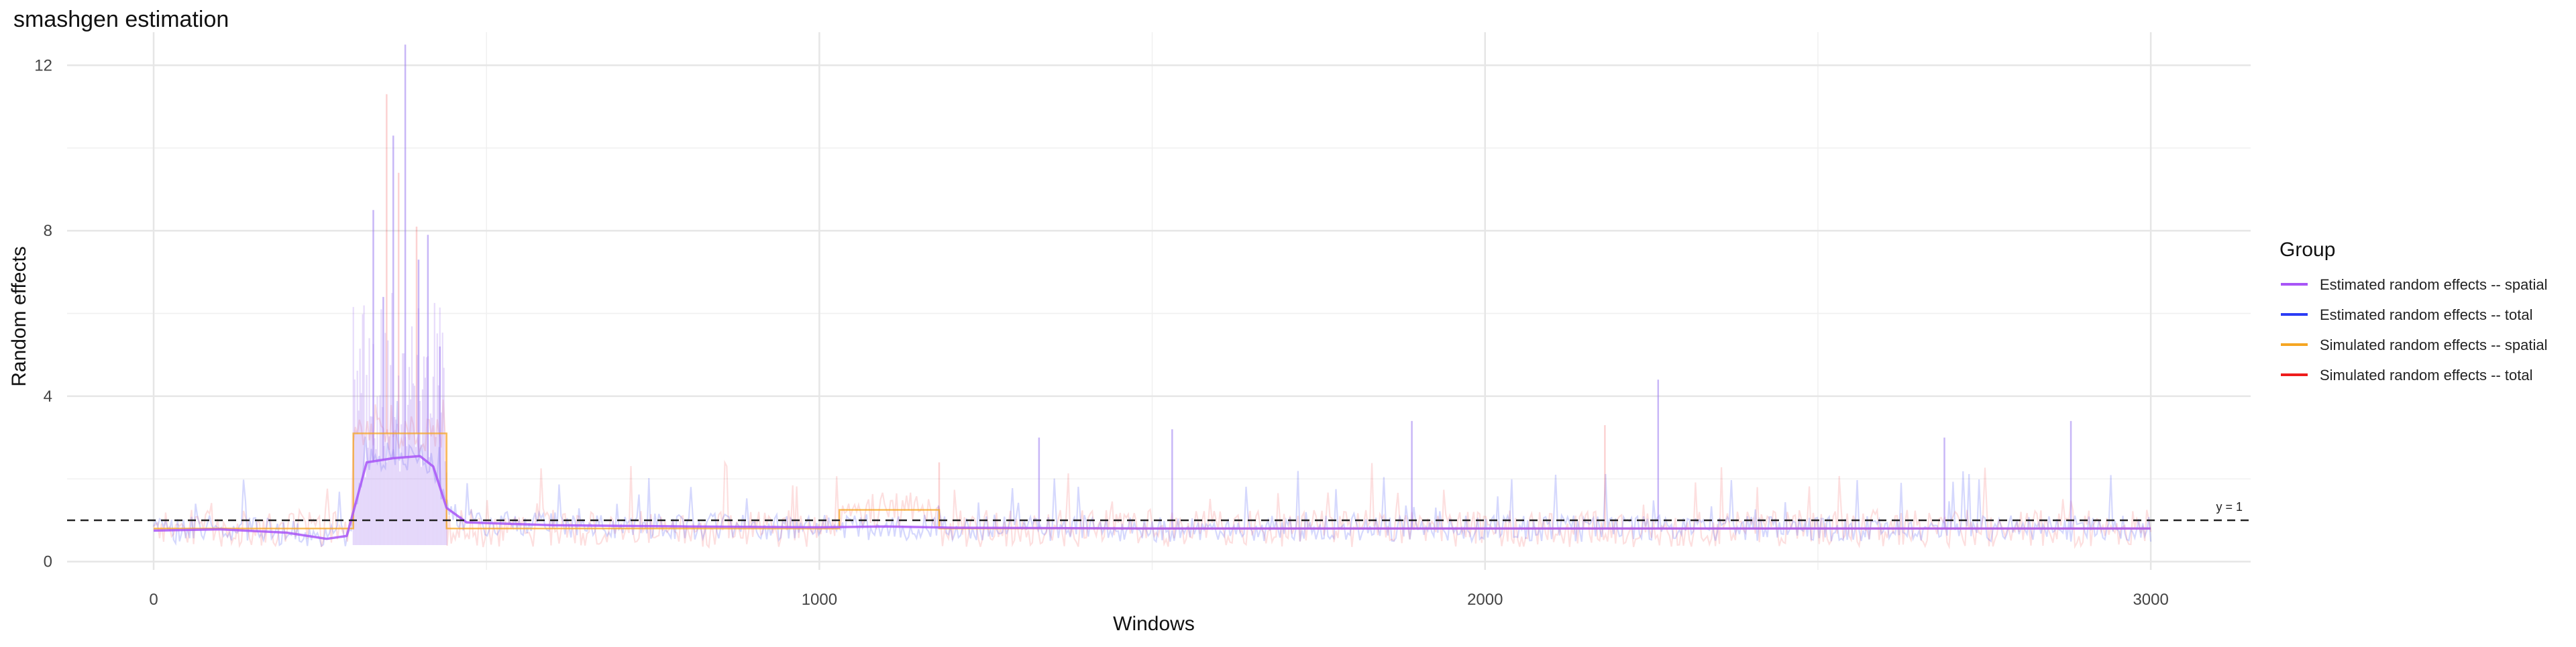  What do you see at coordinates (1485, 600) in the screenshot?
I see `x-tick-label: 2000` at bounding box center [1485, 600].